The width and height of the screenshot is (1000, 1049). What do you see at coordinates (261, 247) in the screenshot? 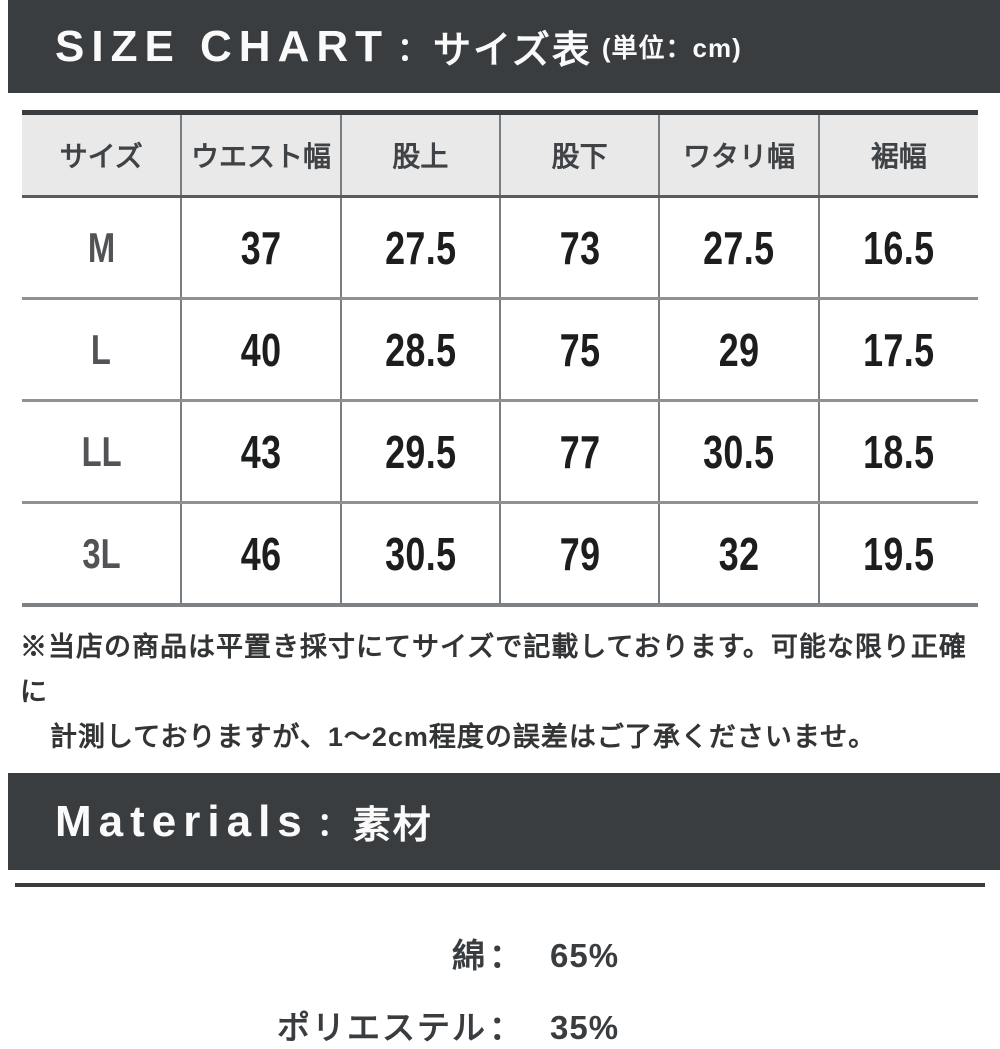
I see `value-cell: 37` at bounding box center [261, 247].